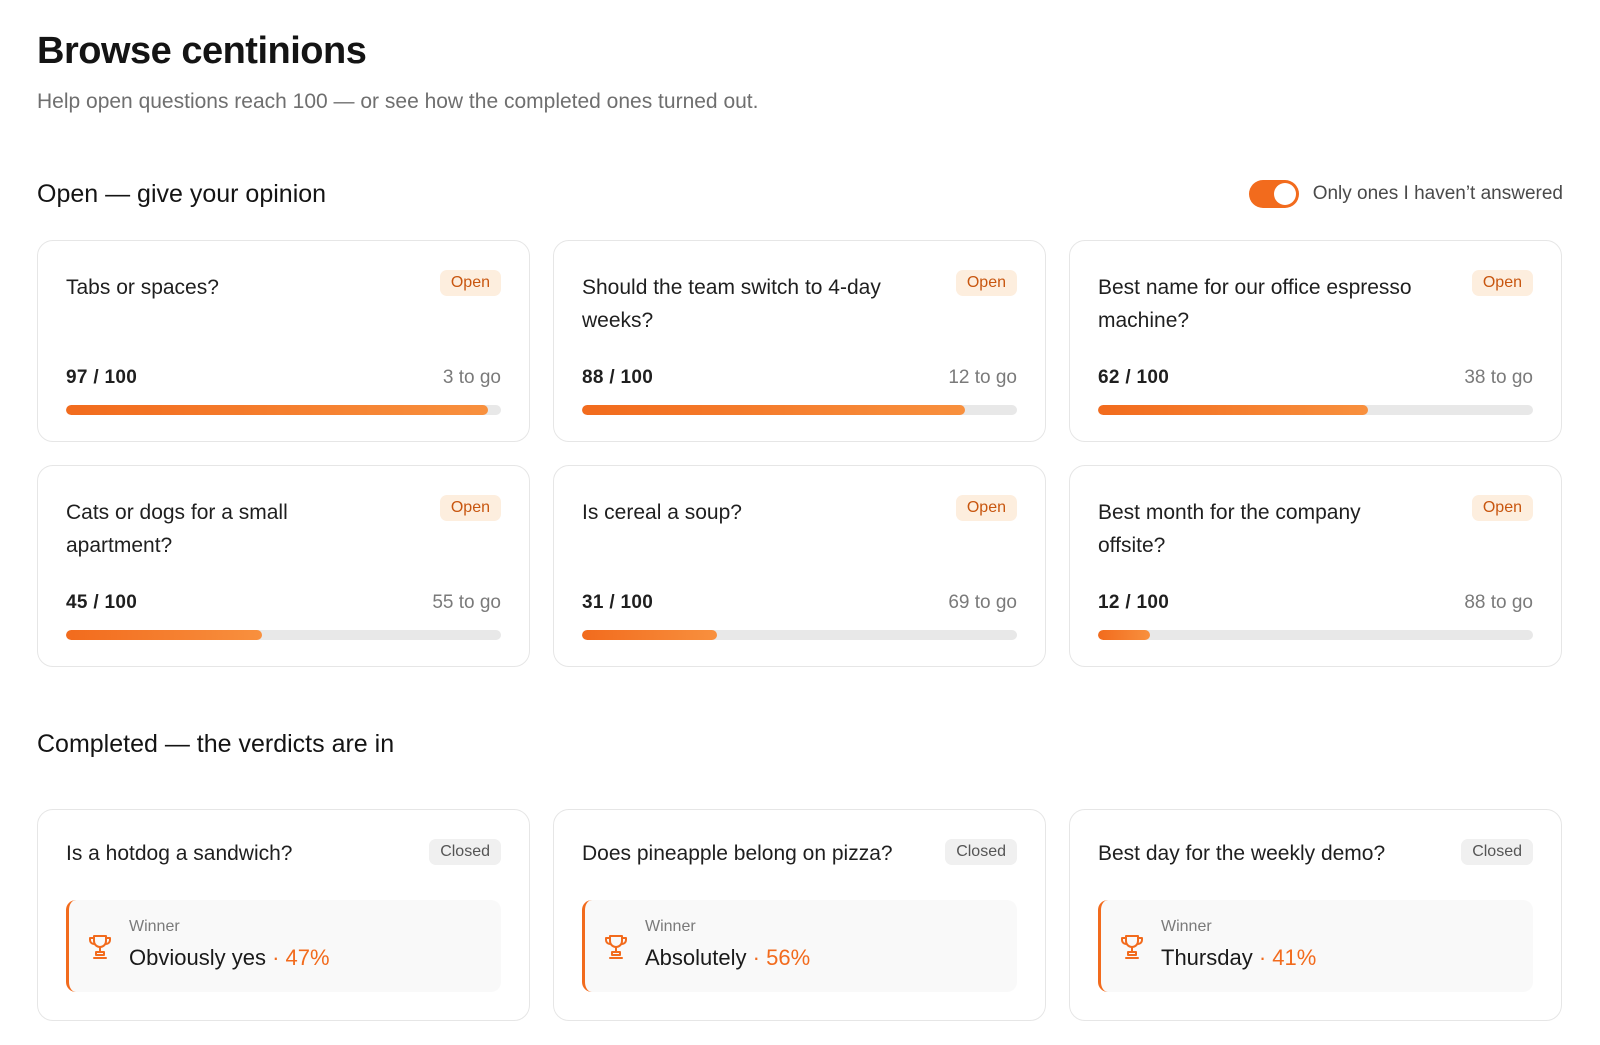 This screenshot has width=1600, height=1045. I want to click on unanswered-filter: Only ones I haven’t answered, so click(1405, 194).